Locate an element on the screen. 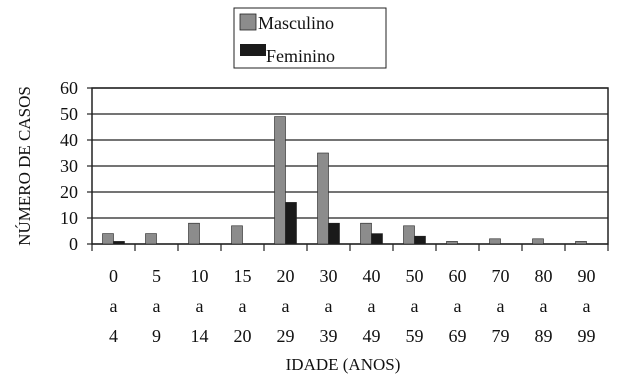  y-tick-label: 30 is located at coordinates (69, 166).